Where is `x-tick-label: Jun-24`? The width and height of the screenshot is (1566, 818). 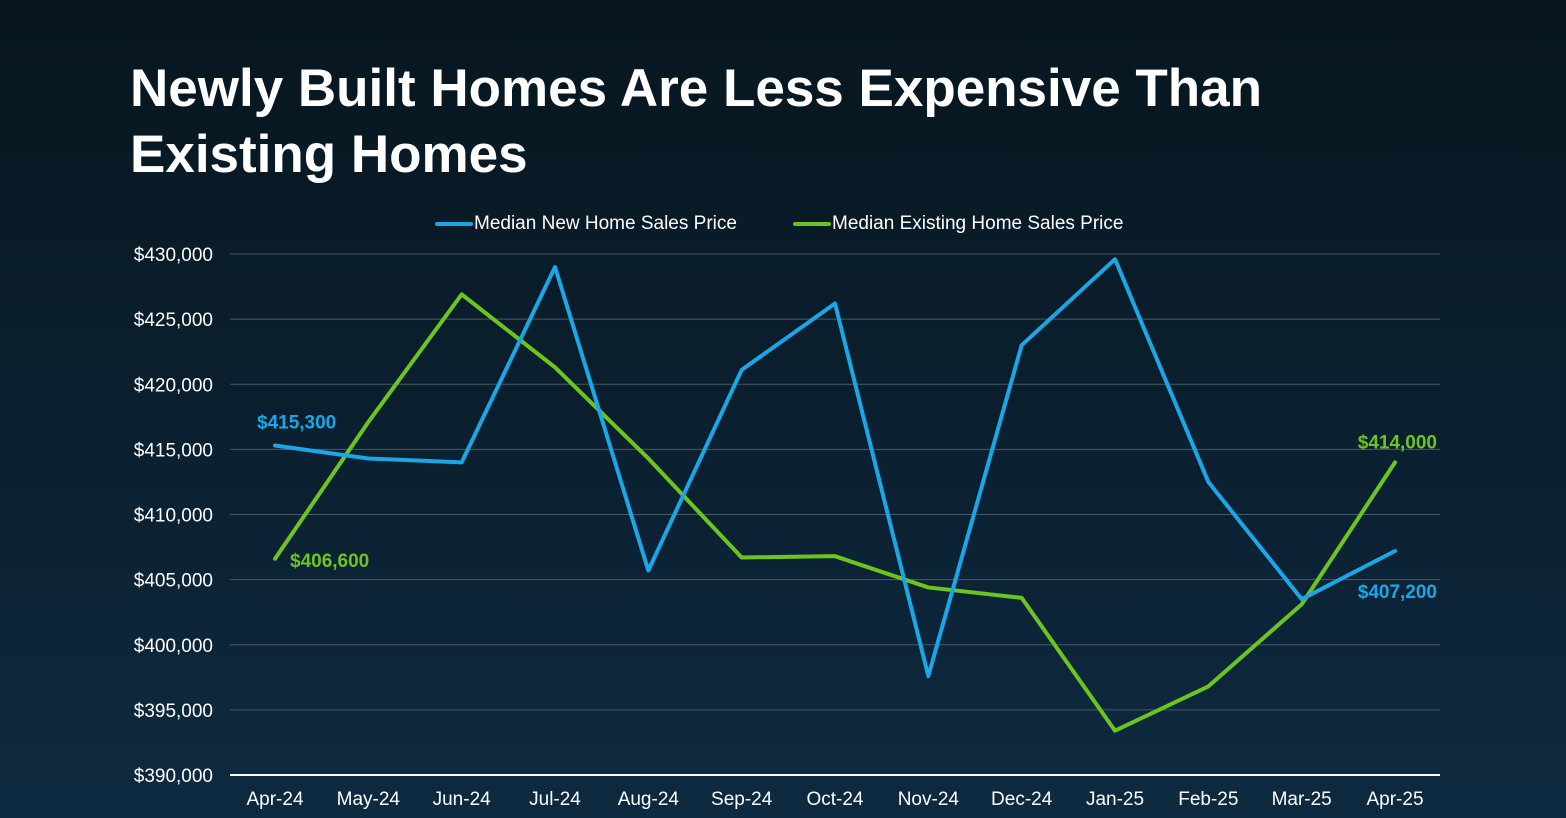
x-tick-label: Jun-24 is located at coordinates (462, 799).